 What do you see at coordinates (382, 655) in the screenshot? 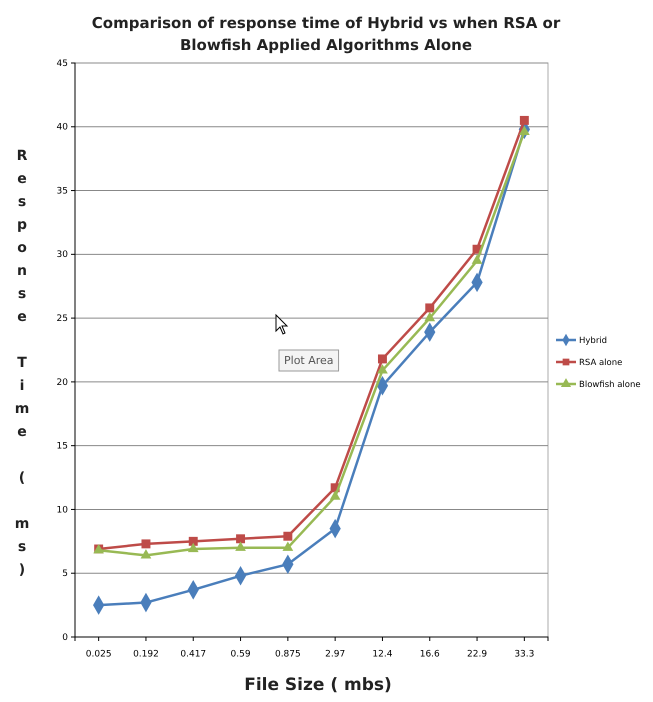
I see `x-tick-label: 12.4` at bounding box center [382, 655].